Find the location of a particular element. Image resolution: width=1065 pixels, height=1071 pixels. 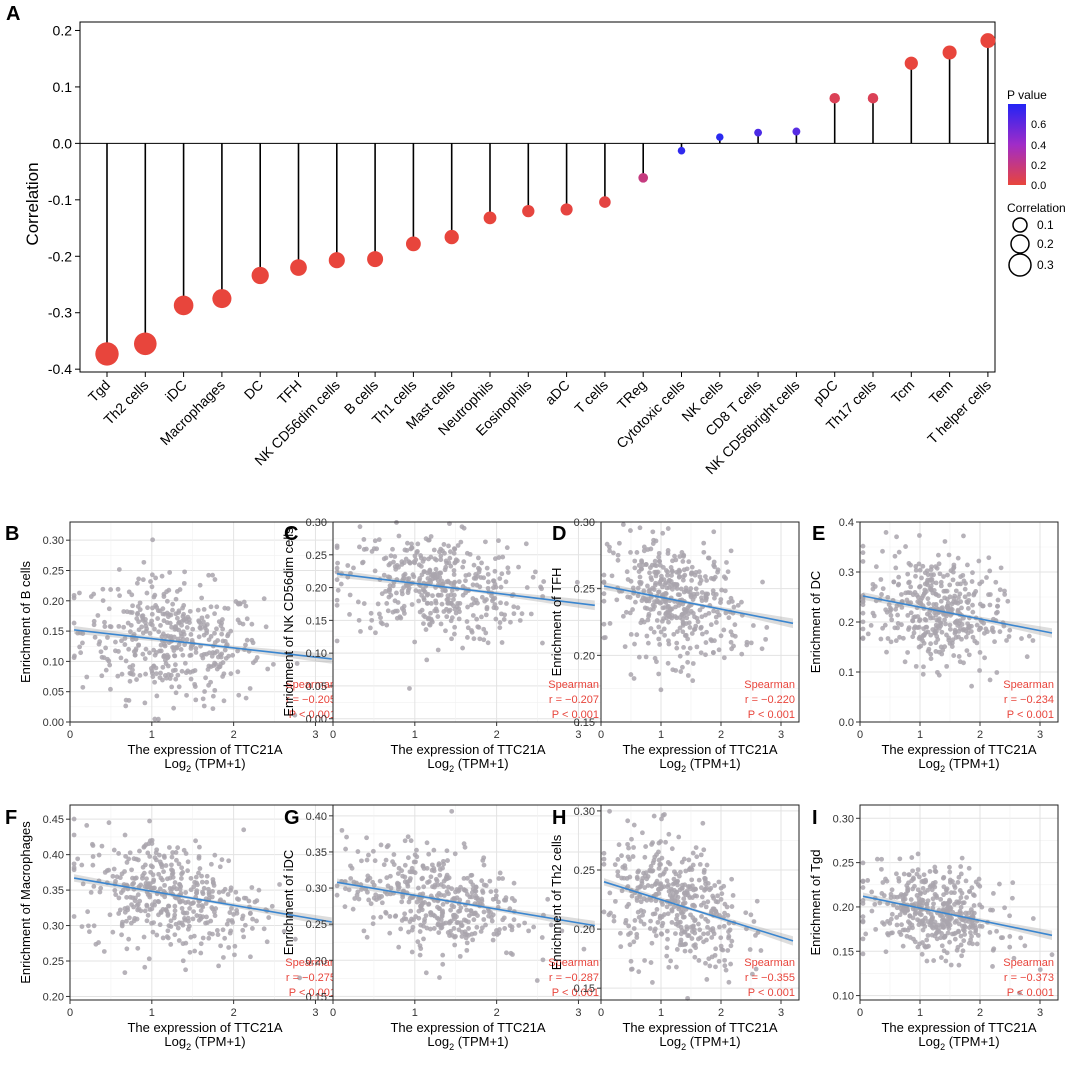

x-axis-title: The expression of TTC21A is located at coordinates (204, 749).